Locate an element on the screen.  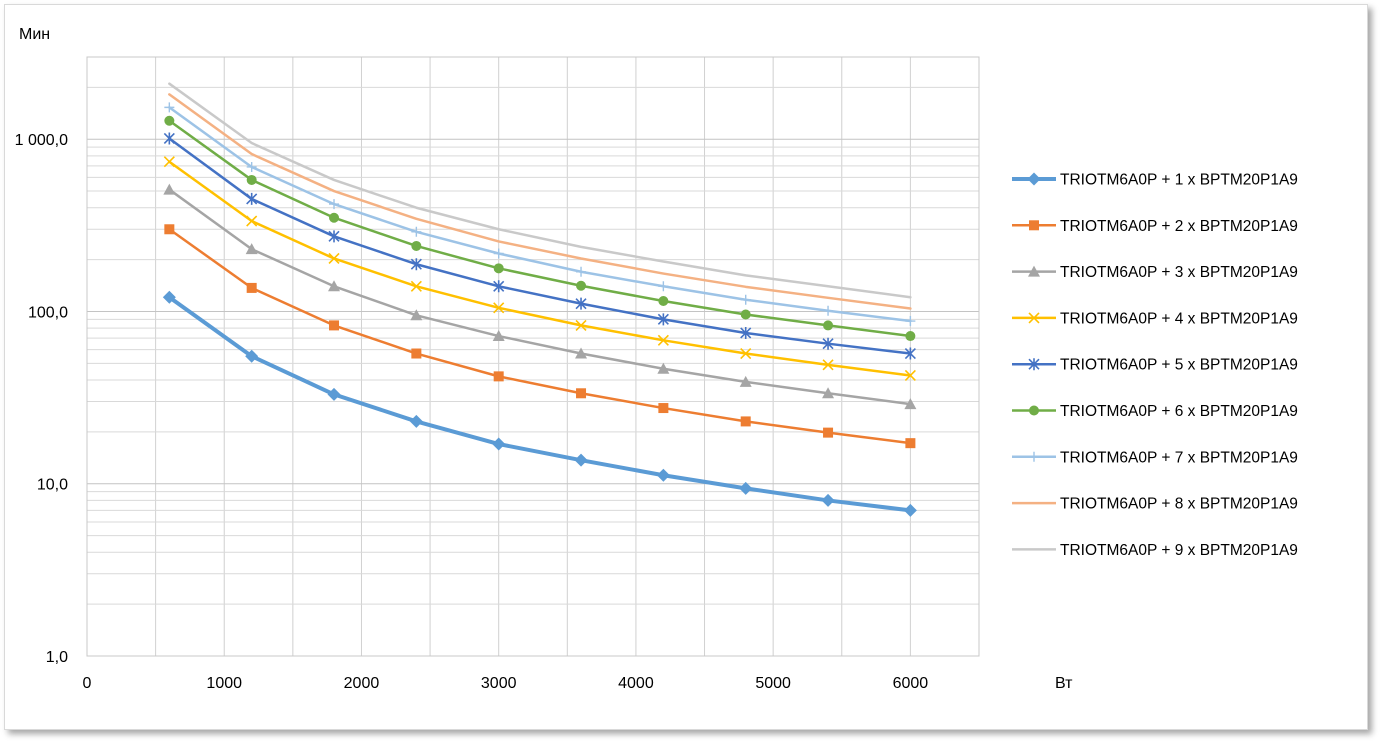
legend-item: TRIOTM6A0P + 8 x BPTM20P1A9 is located at coordinates (1155, 504).